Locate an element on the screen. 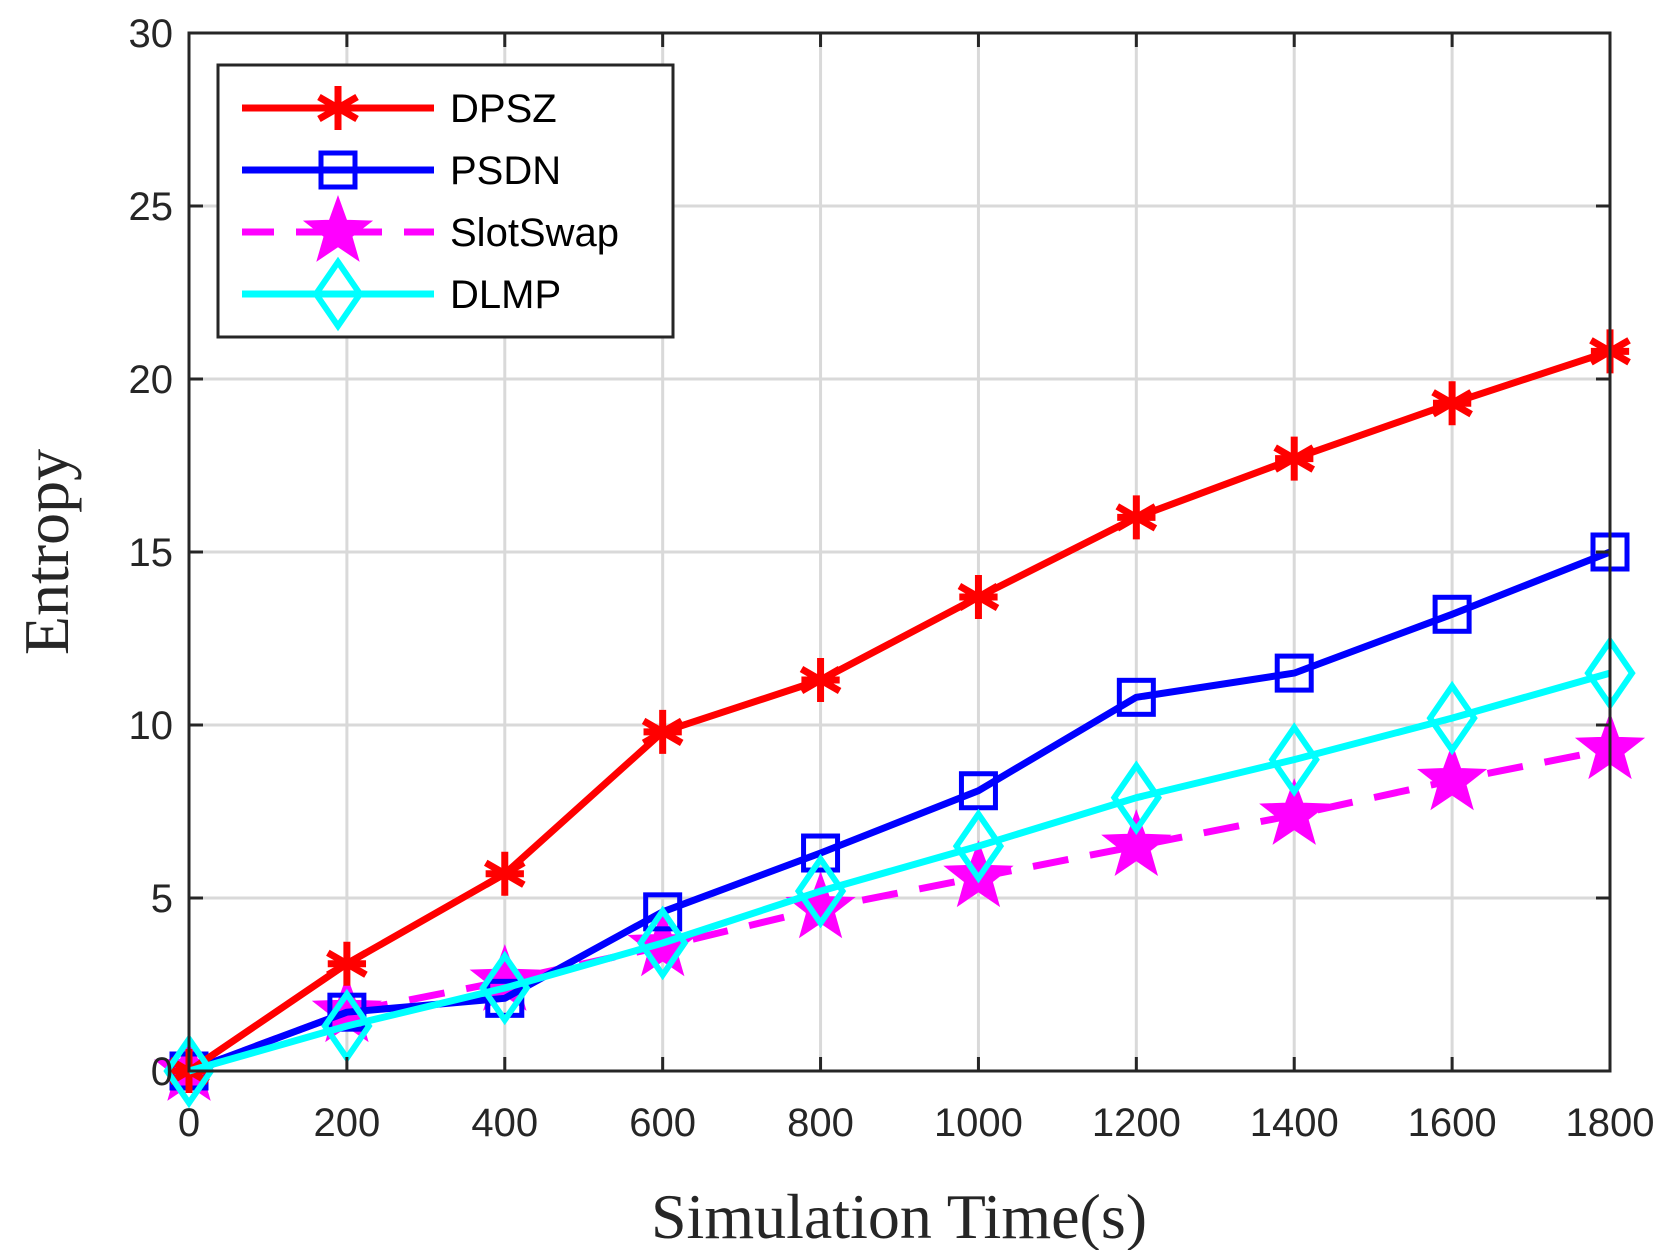  y-tick-label: 10 is located at coordinates (151, 726).